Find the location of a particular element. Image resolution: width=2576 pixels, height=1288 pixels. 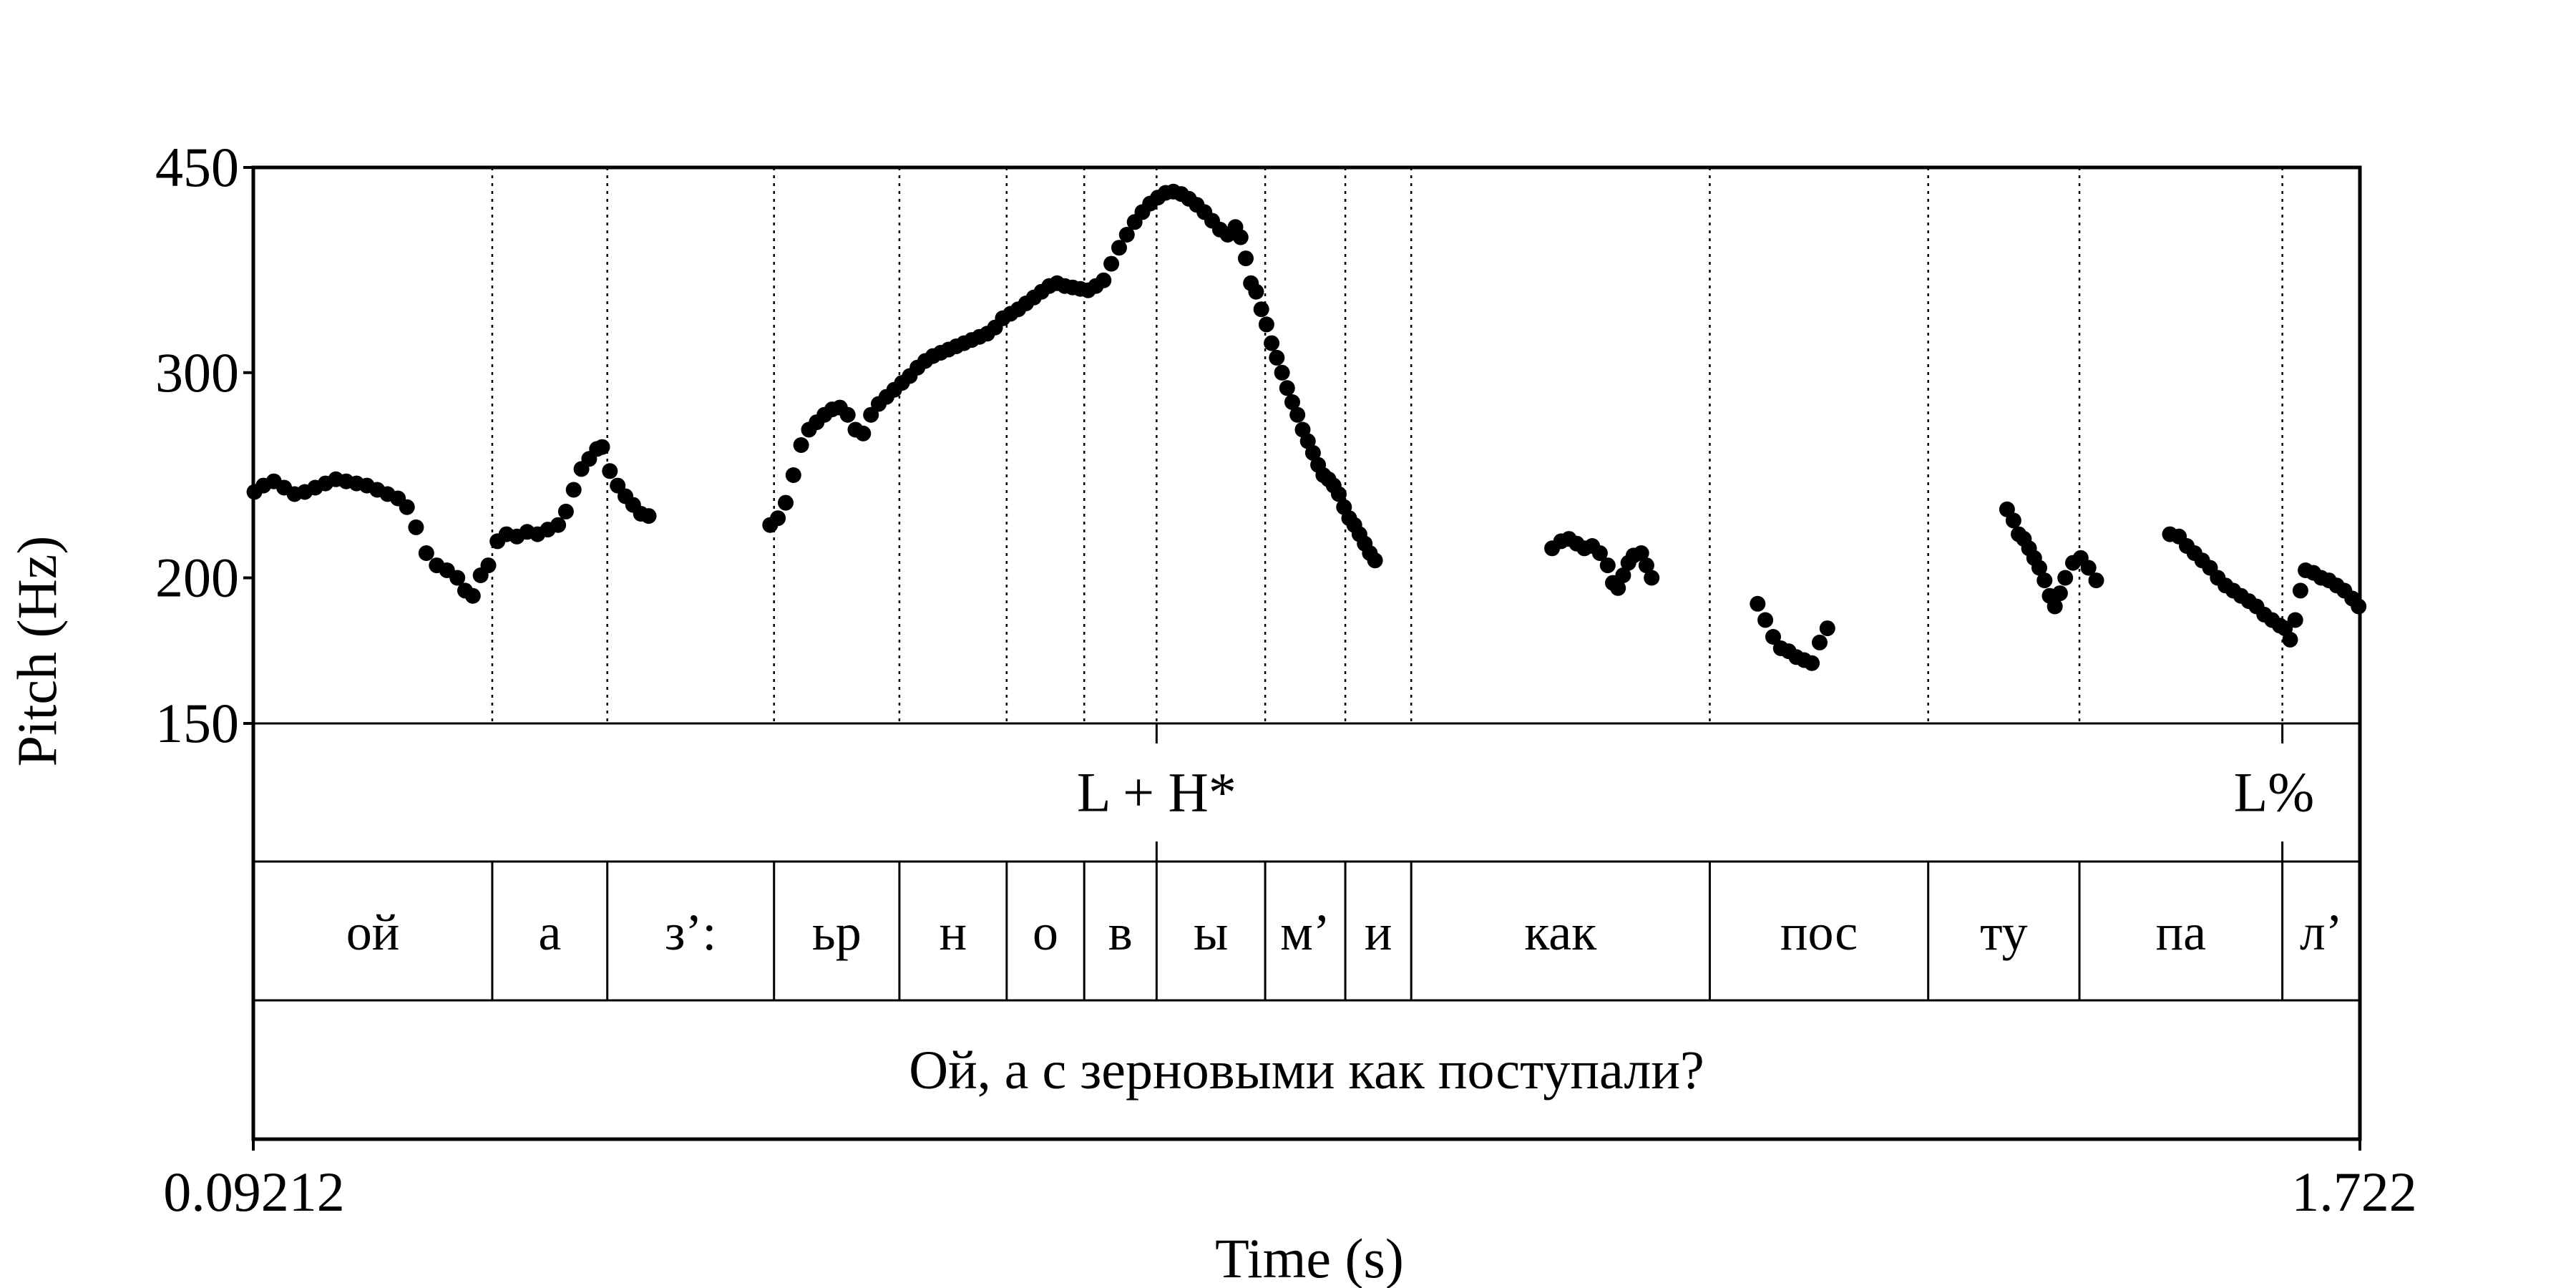

segment-label: л’ is located at coordinates (2321, 932).